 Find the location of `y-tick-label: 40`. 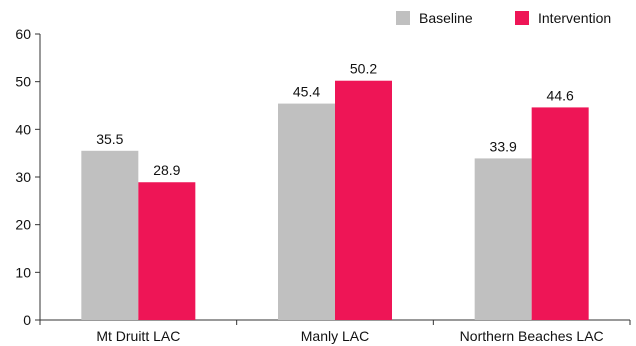

y-tick-label: 40 is located at coordinates (23, 129).